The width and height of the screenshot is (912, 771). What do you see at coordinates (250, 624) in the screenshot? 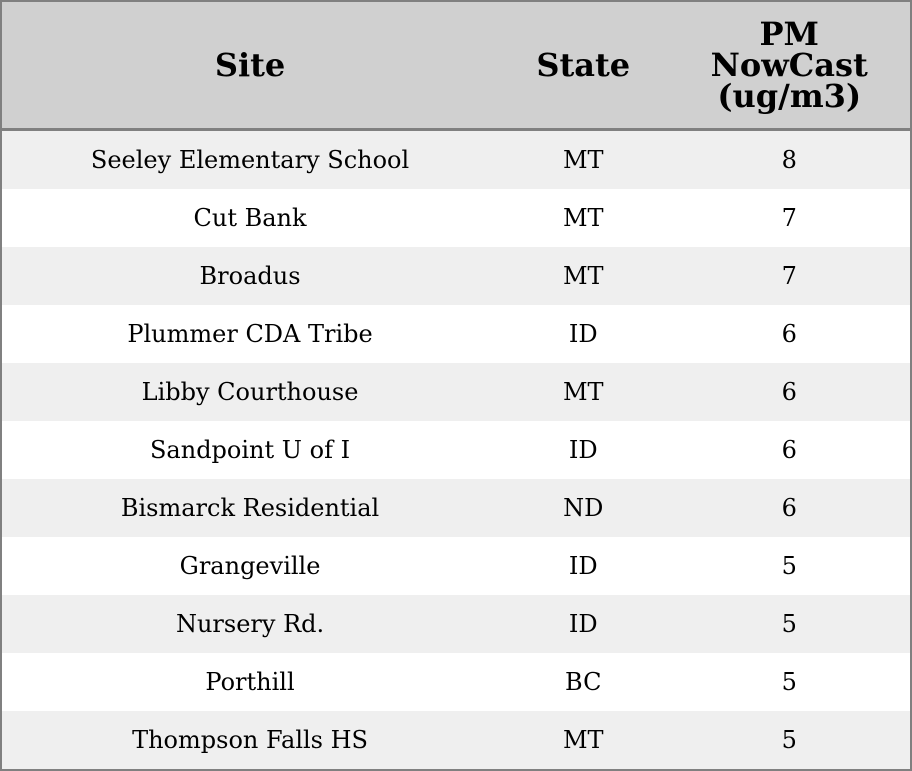
I see `site-cell: Nursery Rd.` at bounding box center [250, 624].